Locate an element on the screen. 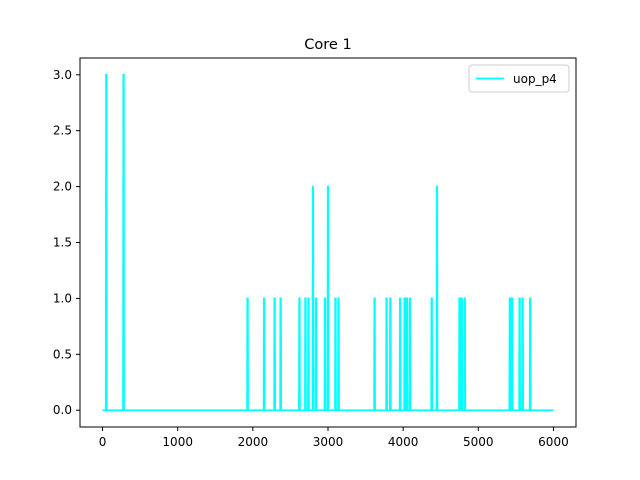 The height and width of the screenshot is (480, 640). legend-box is located at coordinates (519, 78).